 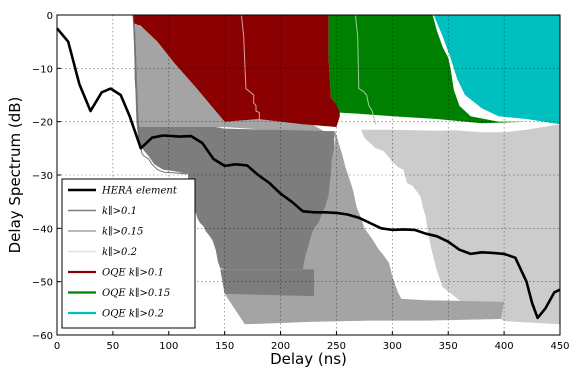 I want to click on legend-label: OQE k∥>0.1, so click(x=133, y=273).